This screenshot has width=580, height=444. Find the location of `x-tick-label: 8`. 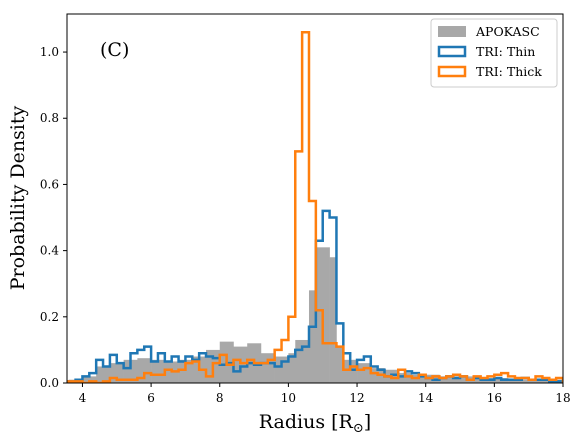

x-tick-label: 8 is located at coordinates (220, 398).